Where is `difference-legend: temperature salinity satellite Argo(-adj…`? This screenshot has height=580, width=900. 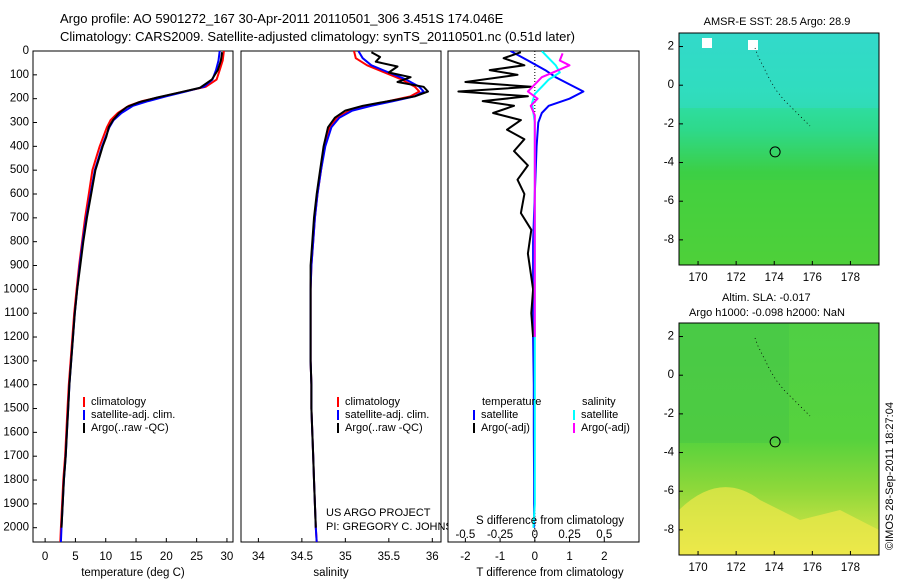
difference-legend: temperature salinity satellite Argo(-adj… is located at coordinates (551, 415).